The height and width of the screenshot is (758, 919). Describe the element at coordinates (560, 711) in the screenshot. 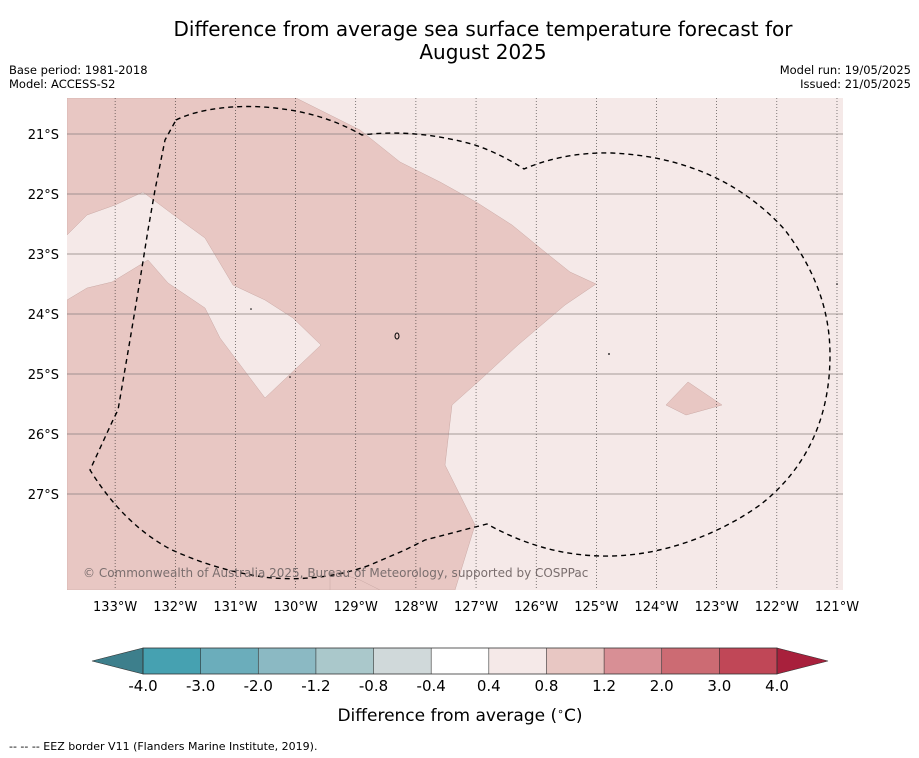

I see `degree-symbol: ∘` at that location.